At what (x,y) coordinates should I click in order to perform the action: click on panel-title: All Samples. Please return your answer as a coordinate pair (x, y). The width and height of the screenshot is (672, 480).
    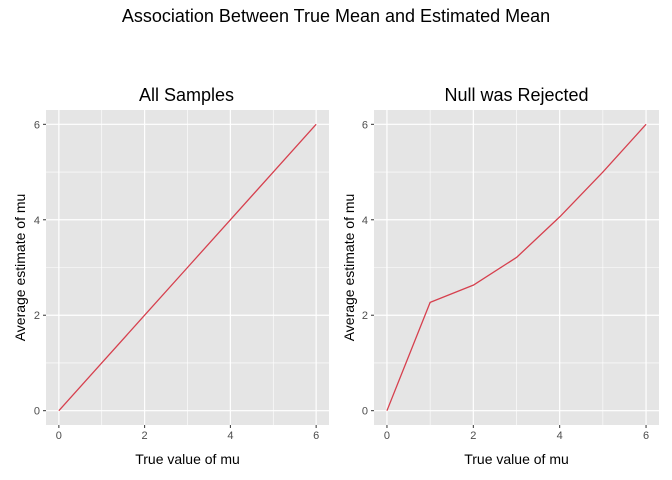
    Looking at the image, I should click on (186, 95).